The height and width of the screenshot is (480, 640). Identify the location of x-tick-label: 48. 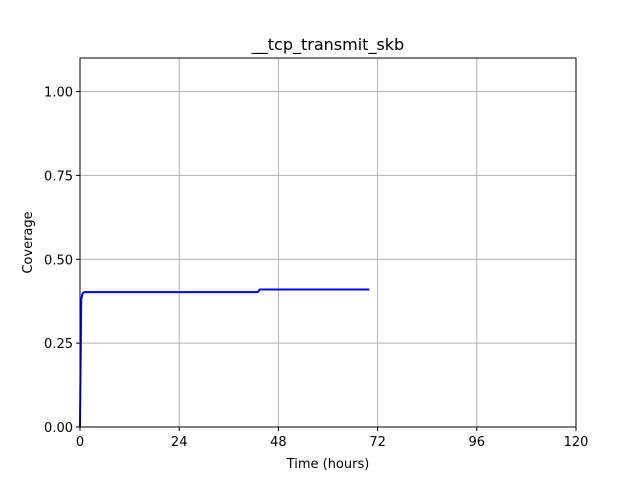
(278, 442).